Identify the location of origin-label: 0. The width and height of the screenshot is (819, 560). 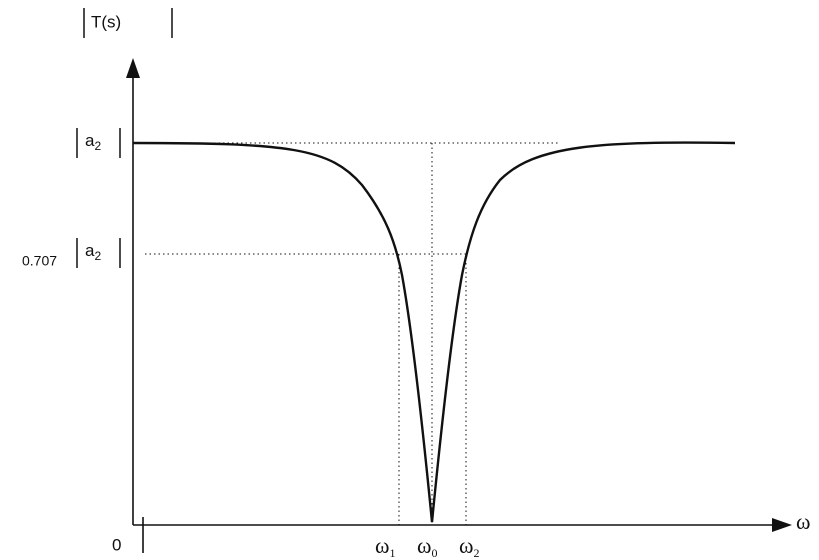
(116, 544).